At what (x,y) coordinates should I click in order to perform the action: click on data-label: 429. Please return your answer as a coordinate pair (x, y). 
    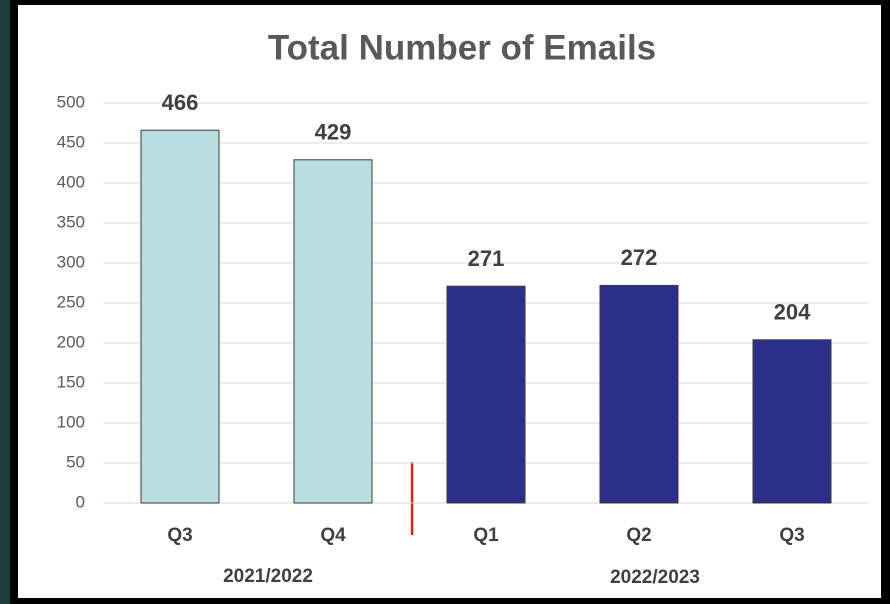
    Looking at the image, I should click on (333, 132).